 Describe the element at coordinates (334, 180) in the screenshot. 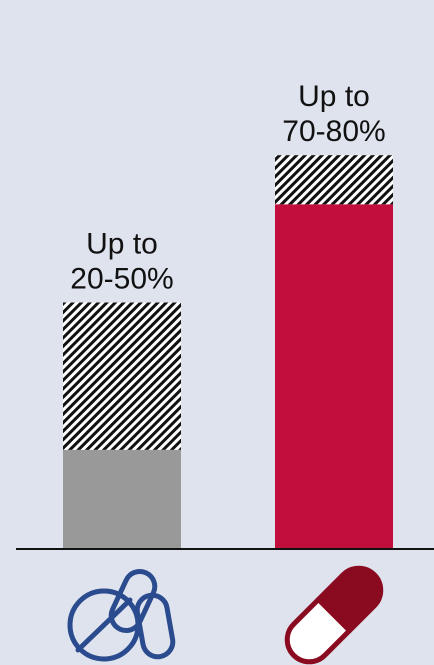

I see `bar-2-range` at that location.